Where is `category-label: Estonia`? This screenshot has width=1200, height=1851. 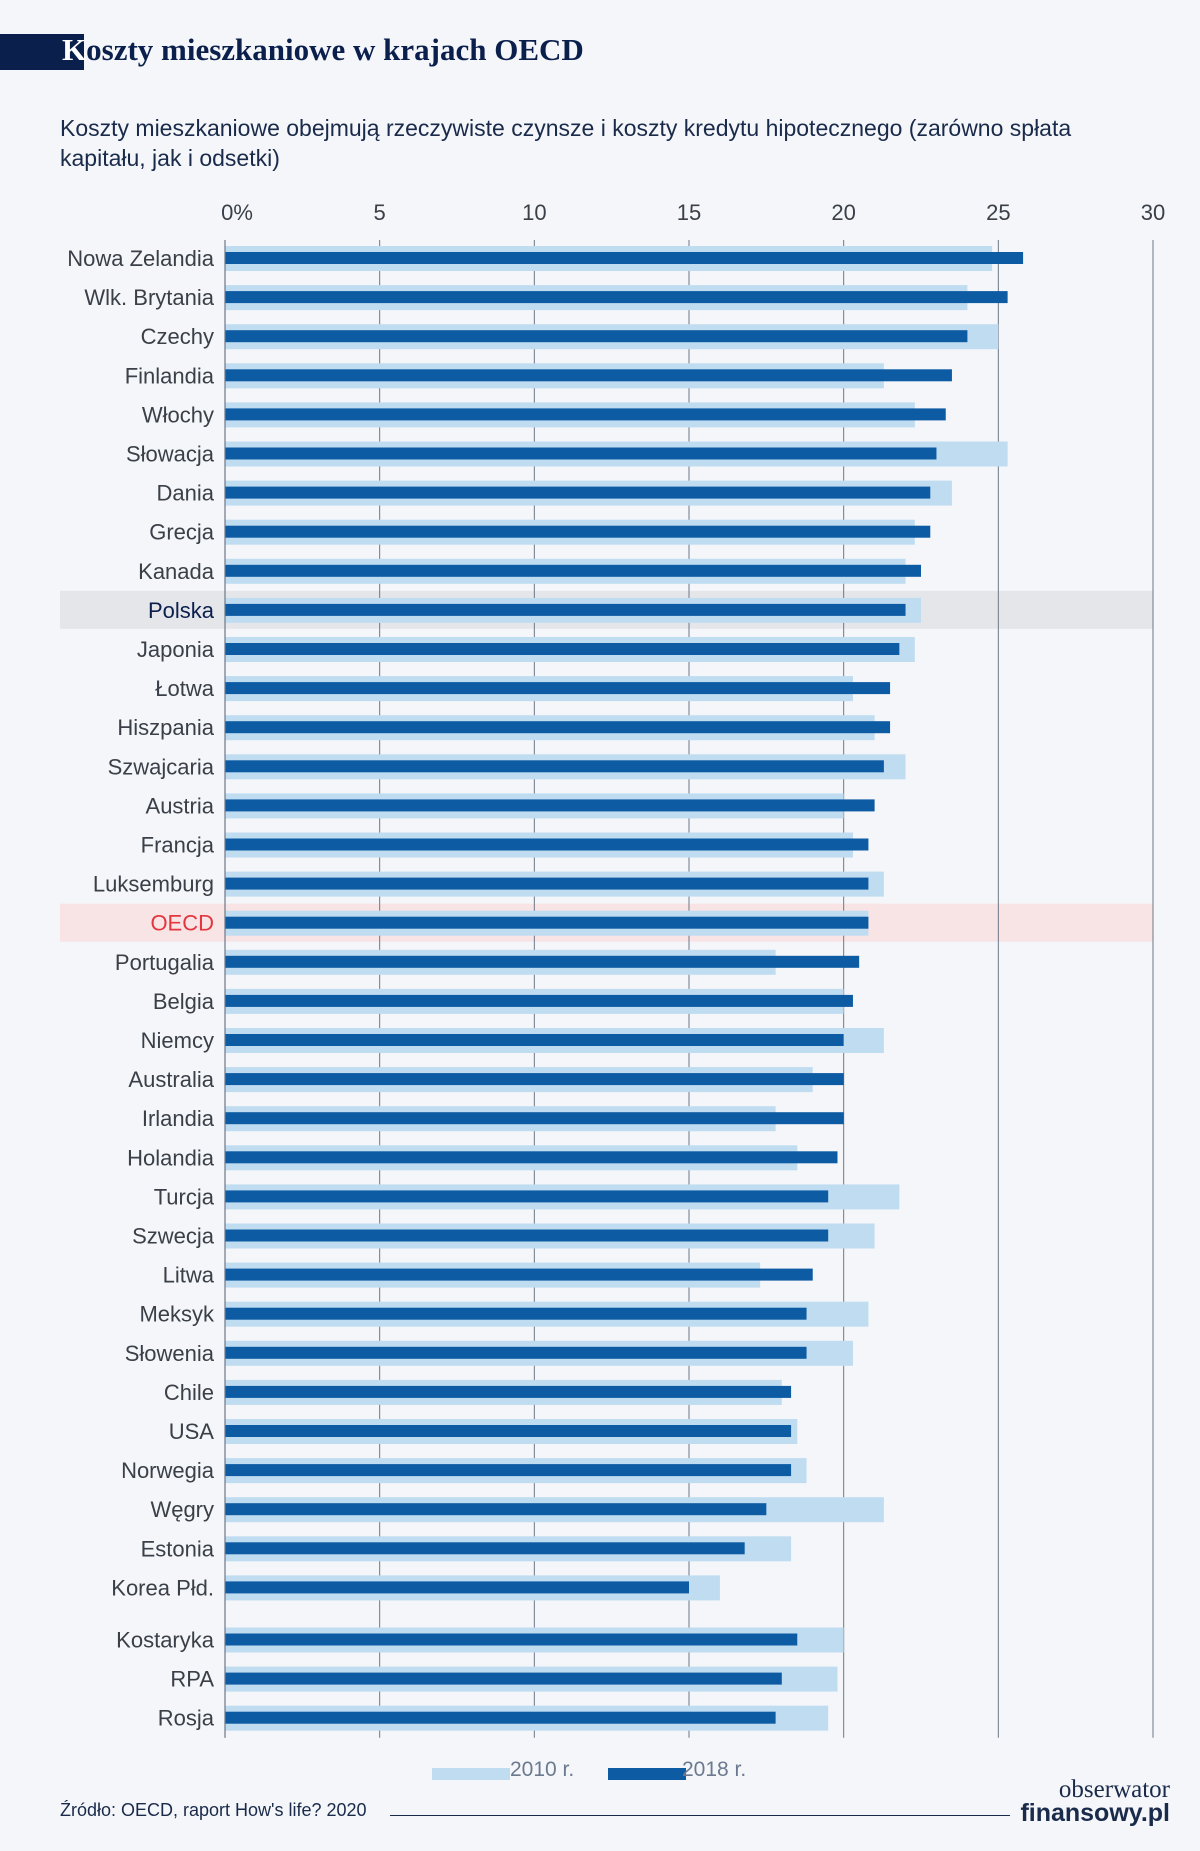
category-label: Estonia is located at coordinates (178, 1548).